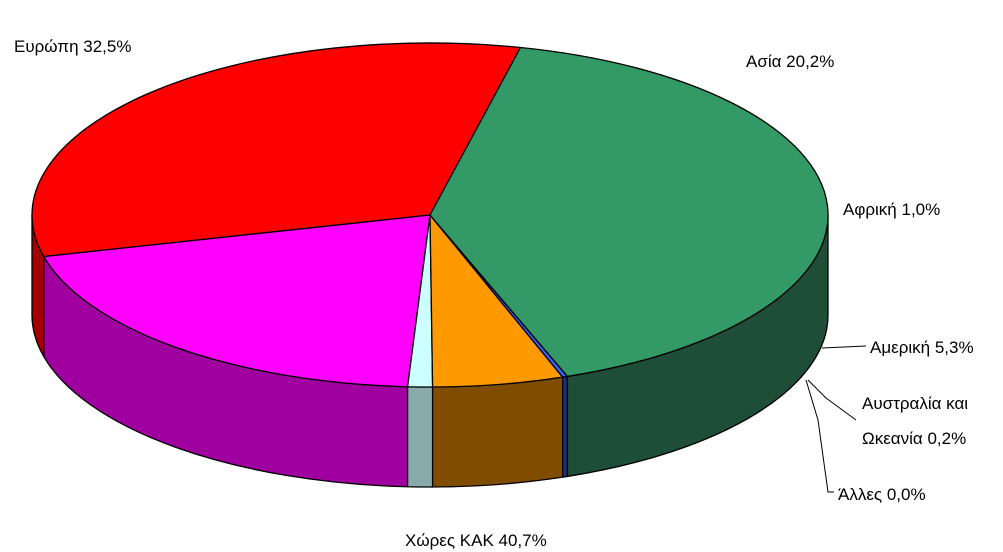  What do you see at coordinates (844, 347) in the screenshot?
I see `leader-line-america` at bounding box center [844, 347].